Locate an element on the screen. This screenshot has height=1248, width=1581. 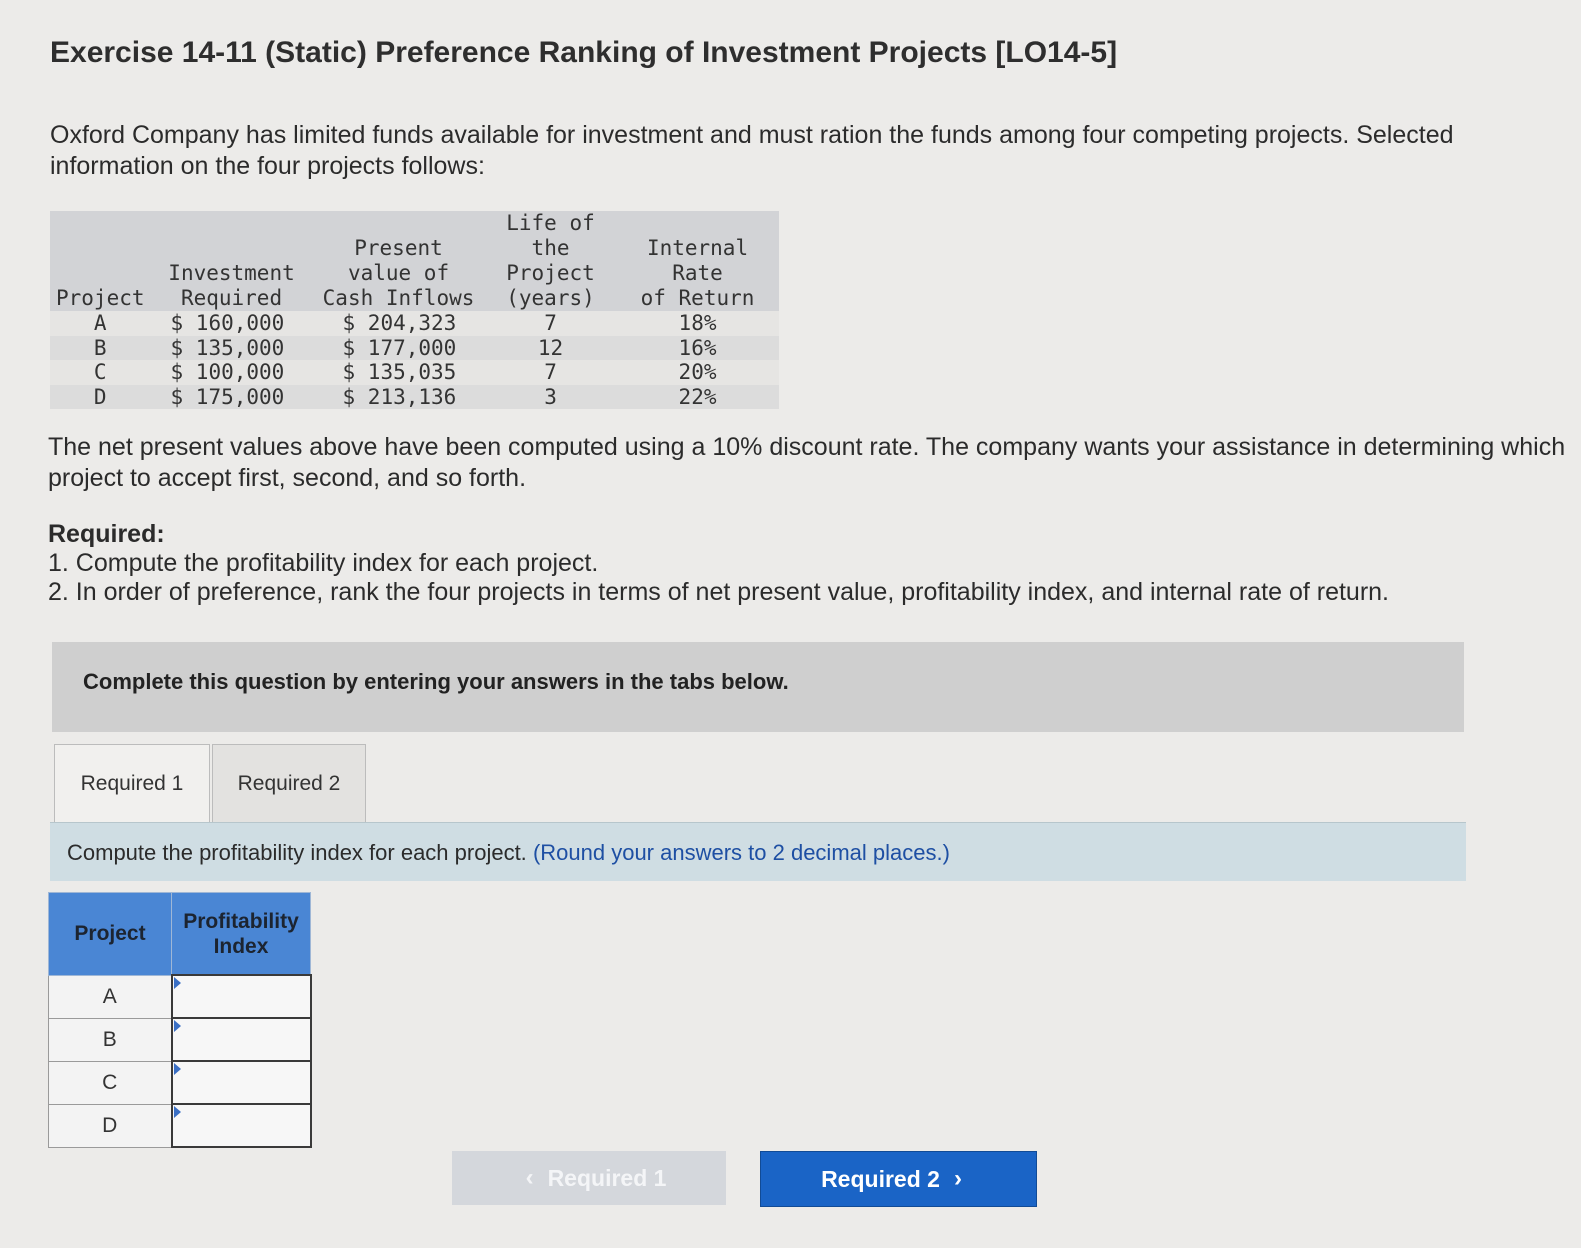
col-irr-header: Internal Rate of Return is located at coordinates (697, 261).